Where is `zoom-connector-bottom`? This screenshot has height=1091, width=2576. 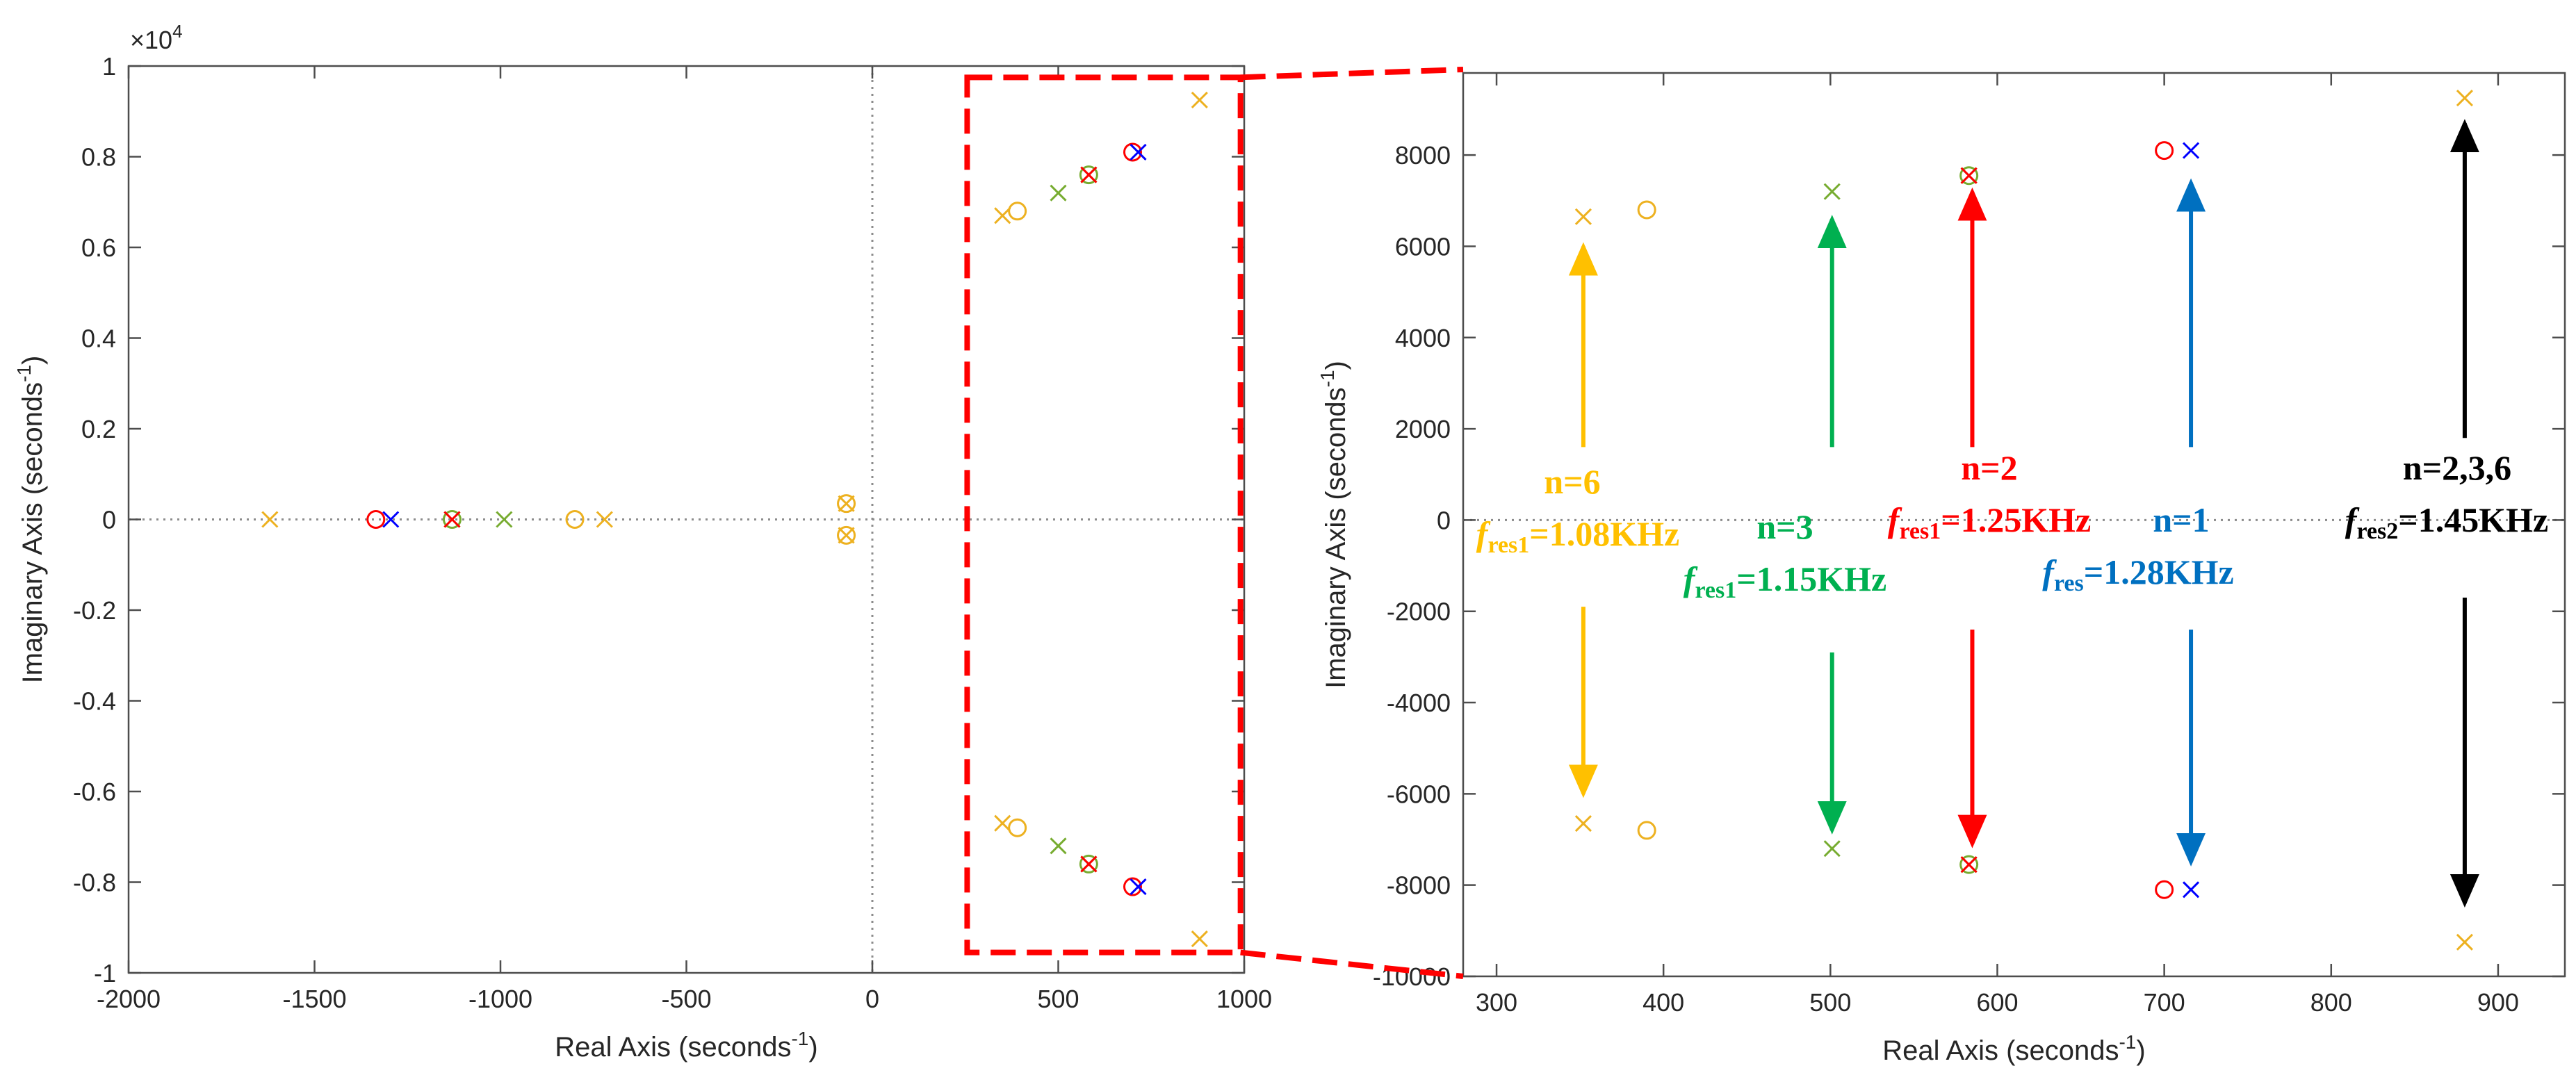
zoom-connector-bottom is located at coordinates (1352, 964).